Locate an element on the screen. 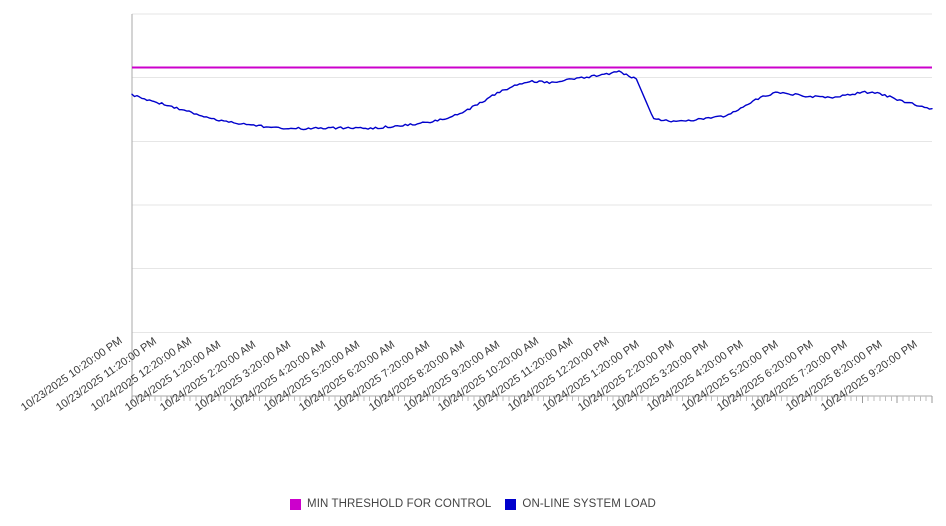  legend-swatch-load is located at coordinates (511, 504).